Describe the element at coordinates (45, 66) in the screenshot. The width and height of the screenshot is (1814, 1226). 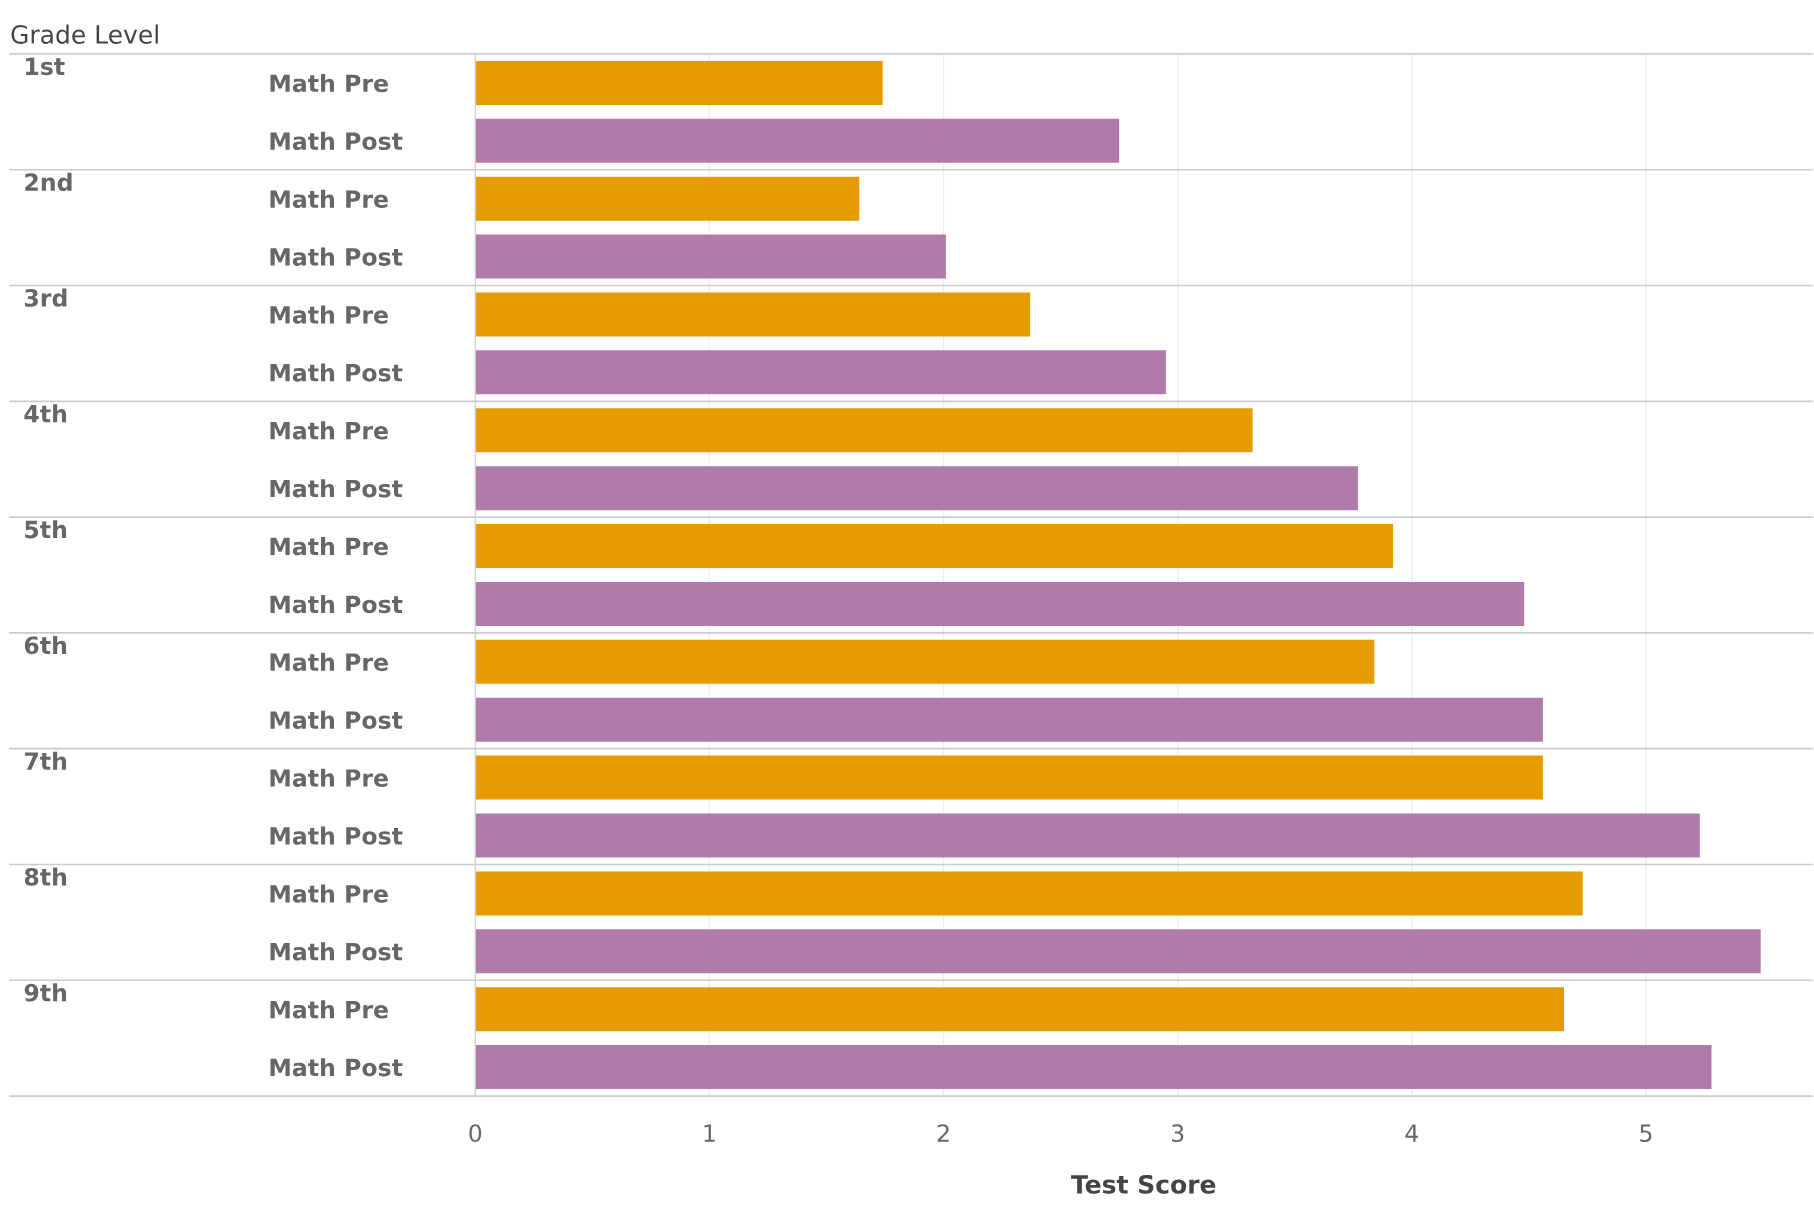
I see `text: 1st` at that location.